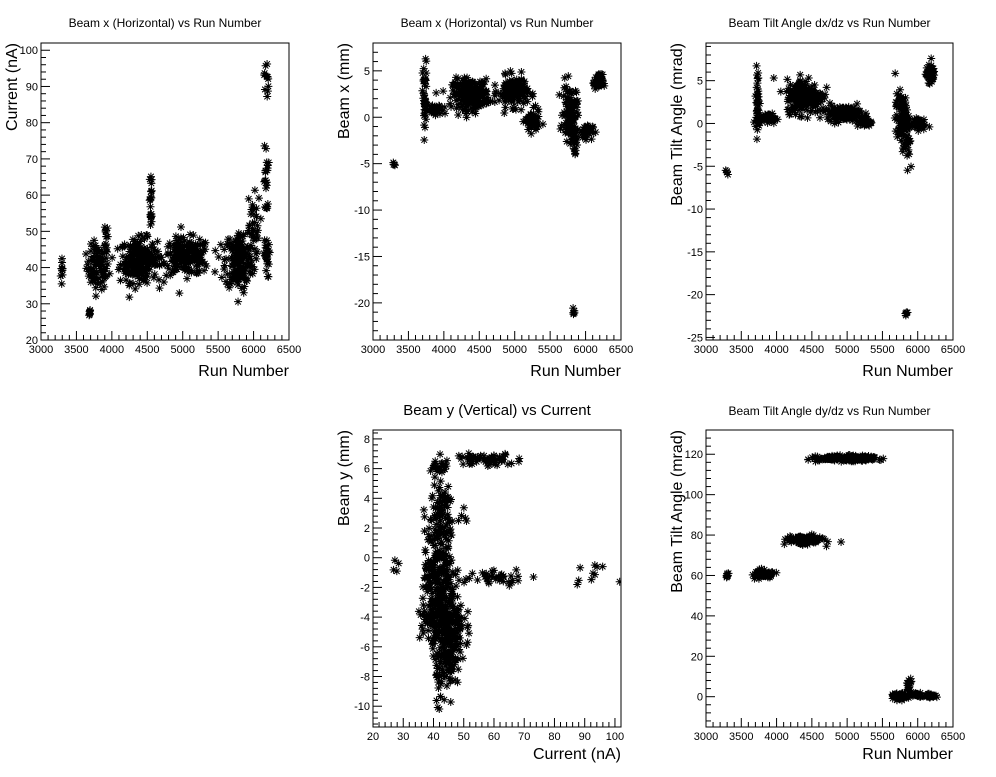  What do you see at coordinates (32, 305) in the screenshot?
I see `y-tick-label: 30` at bounding box center [32, 305].